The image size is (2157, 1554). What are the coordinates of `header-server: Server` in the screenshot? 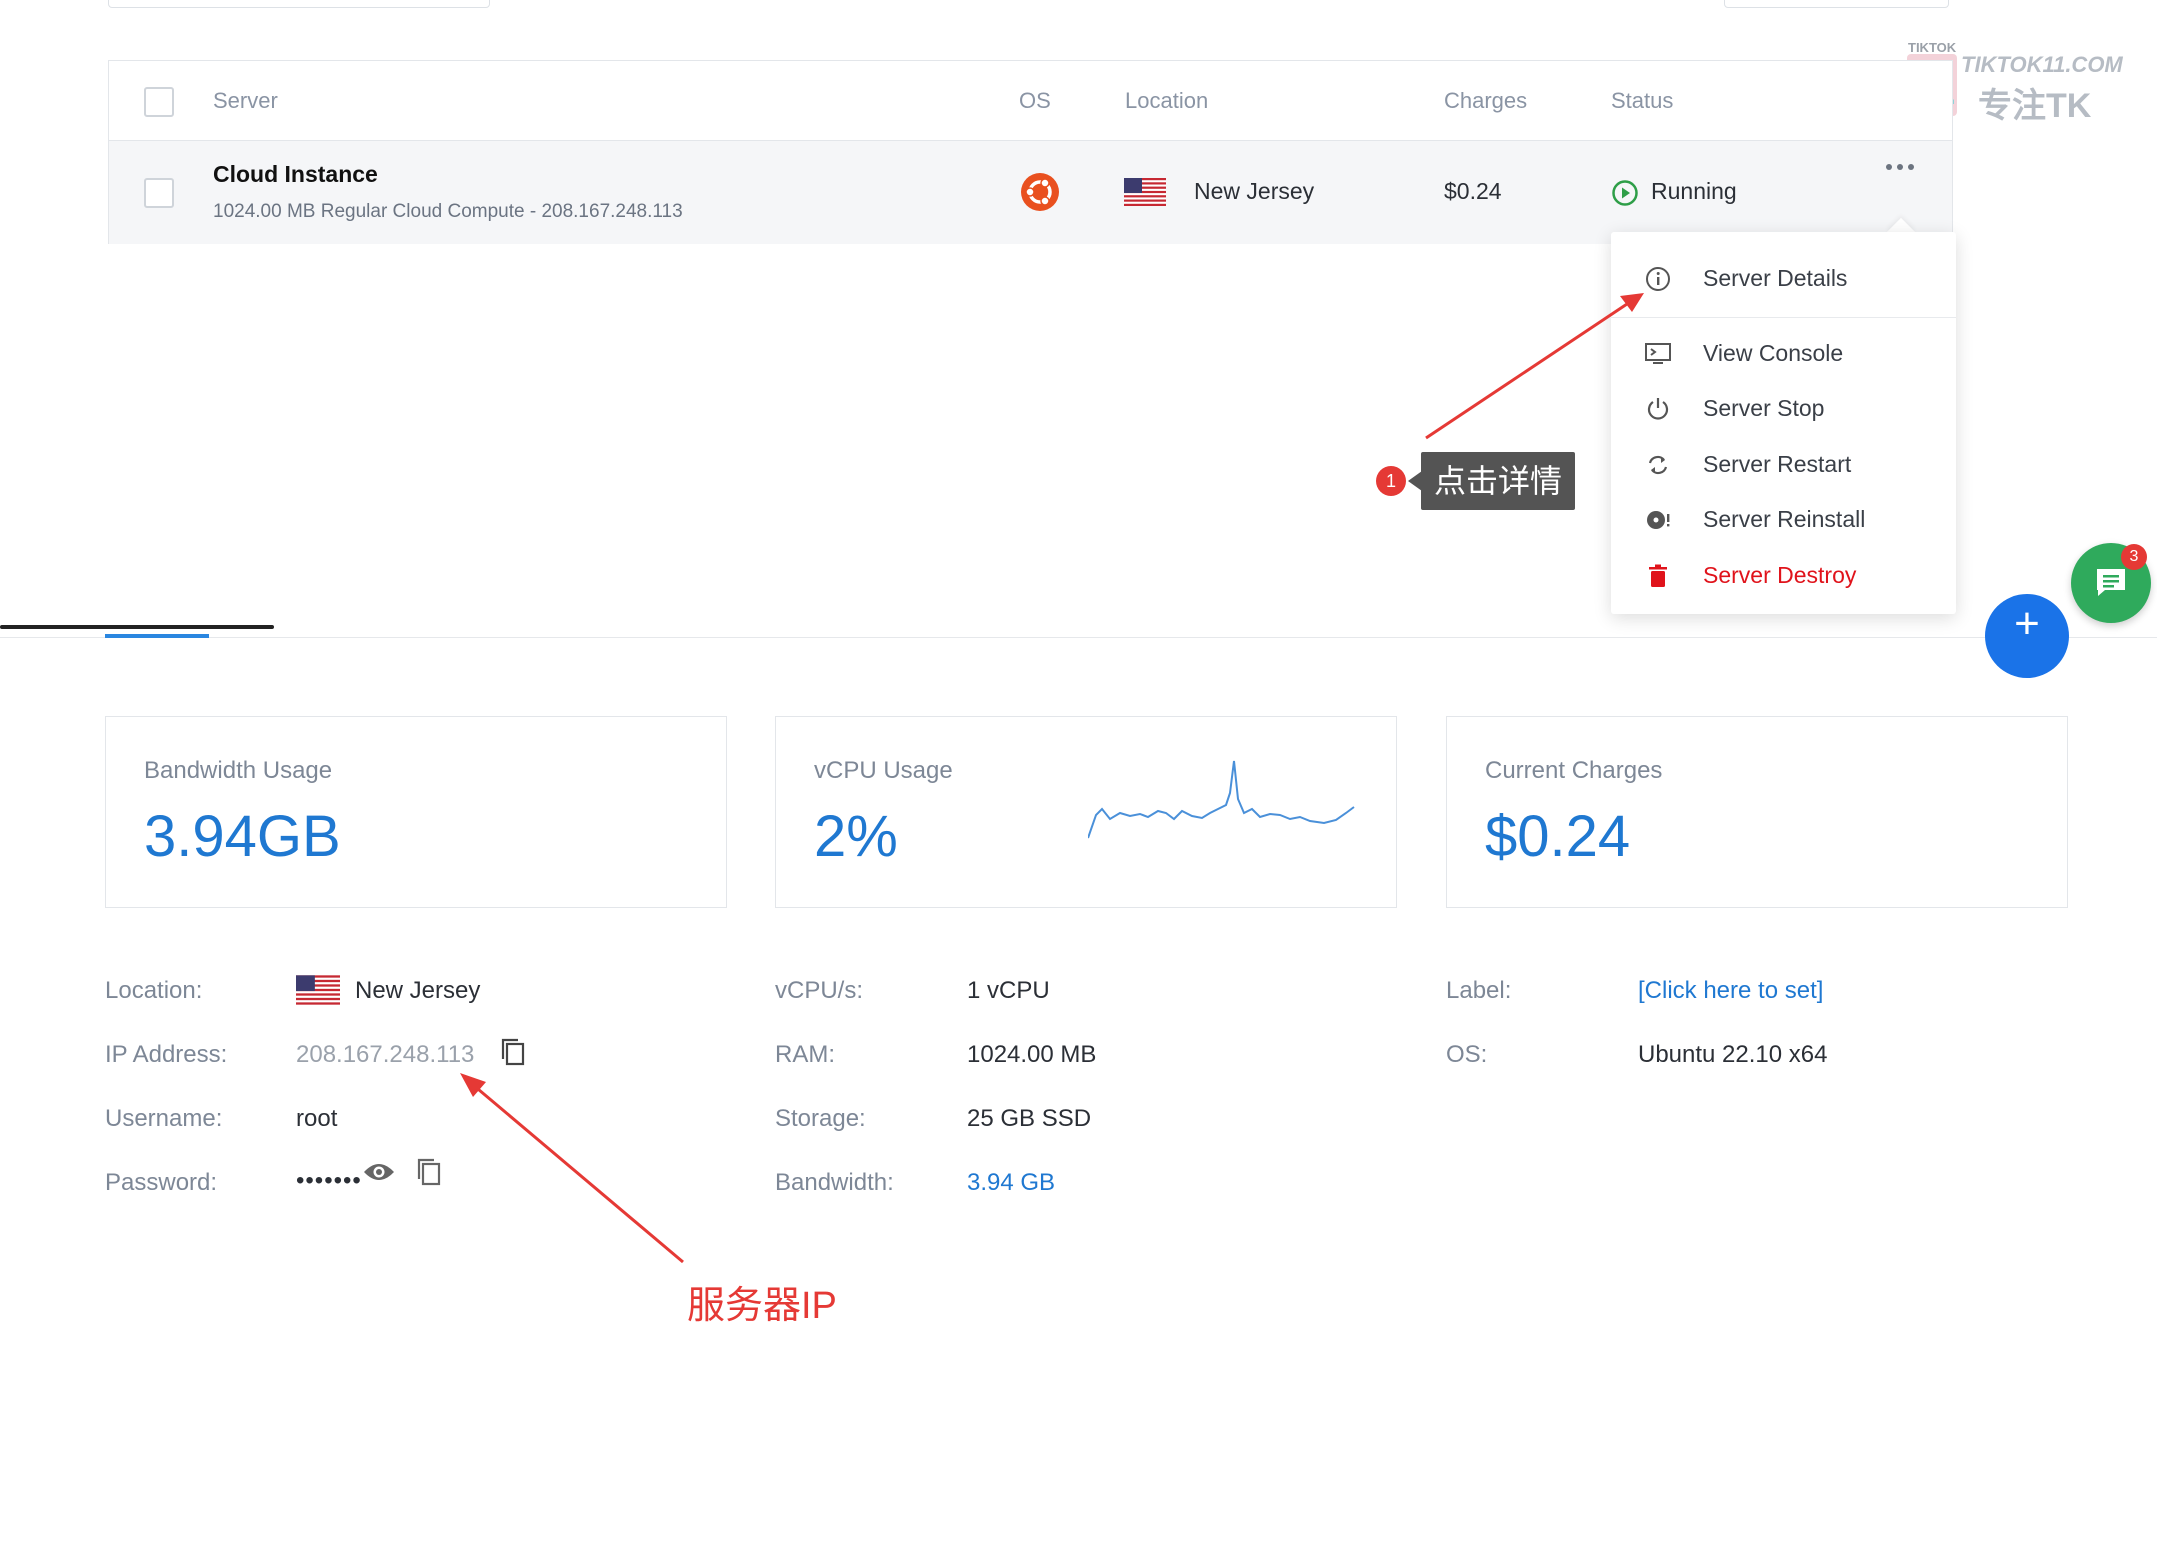 It's located at (245, 100).